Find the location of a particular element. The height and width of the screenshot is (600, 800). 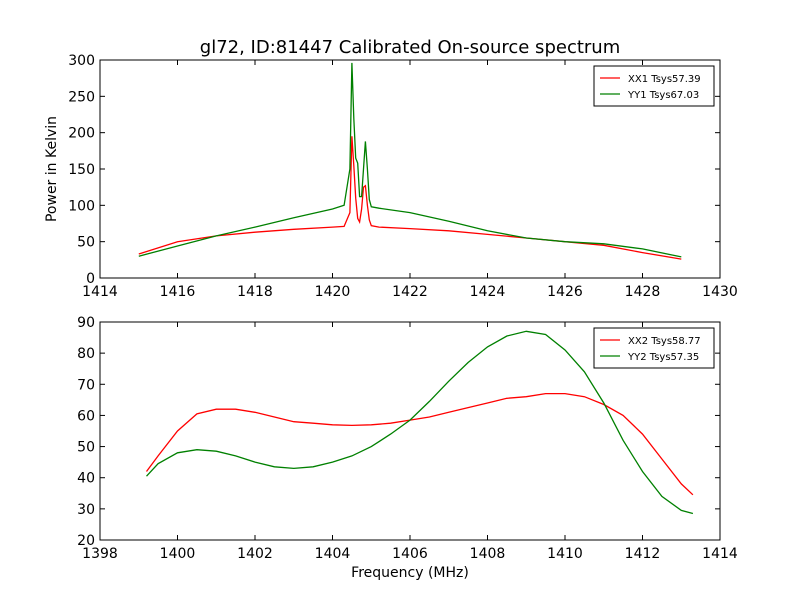

y-tick-label: 60 is located at coordinates (86, 416).